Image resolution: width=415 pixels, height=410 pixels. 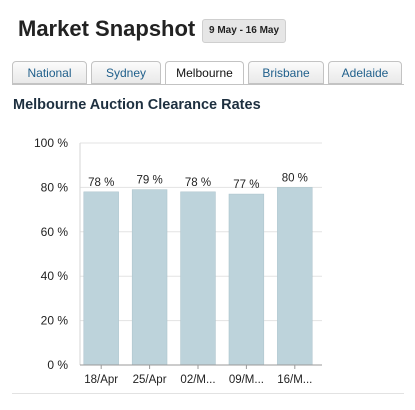 I want to click on tab-national: National, so click(x=49, y=72).